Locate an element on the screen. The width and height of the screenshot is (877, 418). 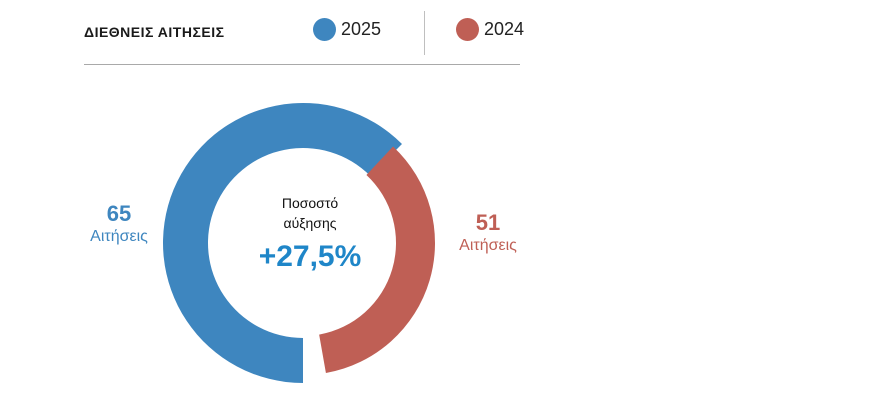
slice-label-2025: 65 Αιτήσεις is located at coordinates (119, 224).